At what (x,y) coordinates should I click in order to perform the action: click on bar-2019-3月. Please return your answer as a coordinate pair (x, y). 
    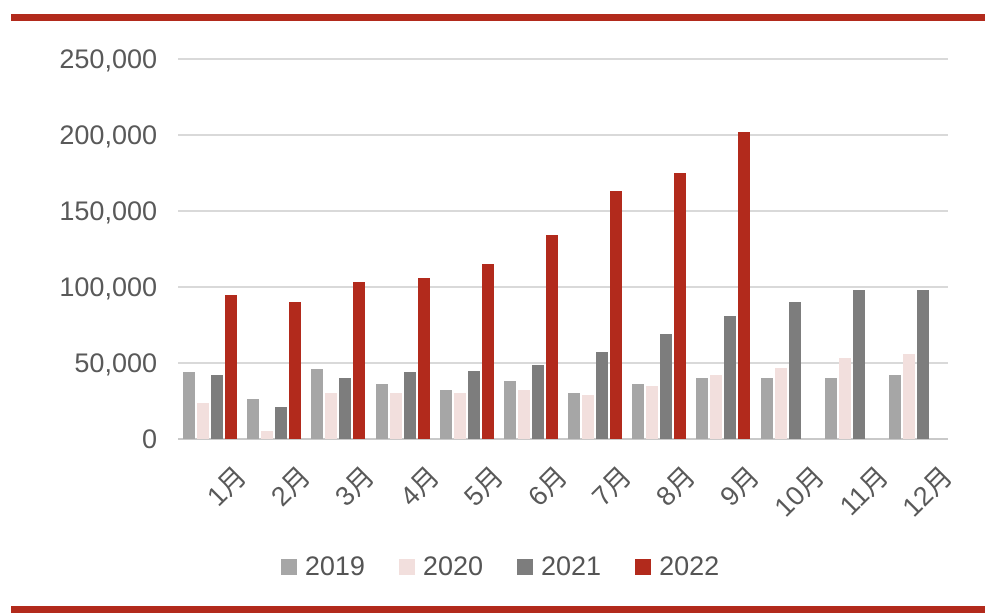
    Looking at the image, I should click on (317, 404).